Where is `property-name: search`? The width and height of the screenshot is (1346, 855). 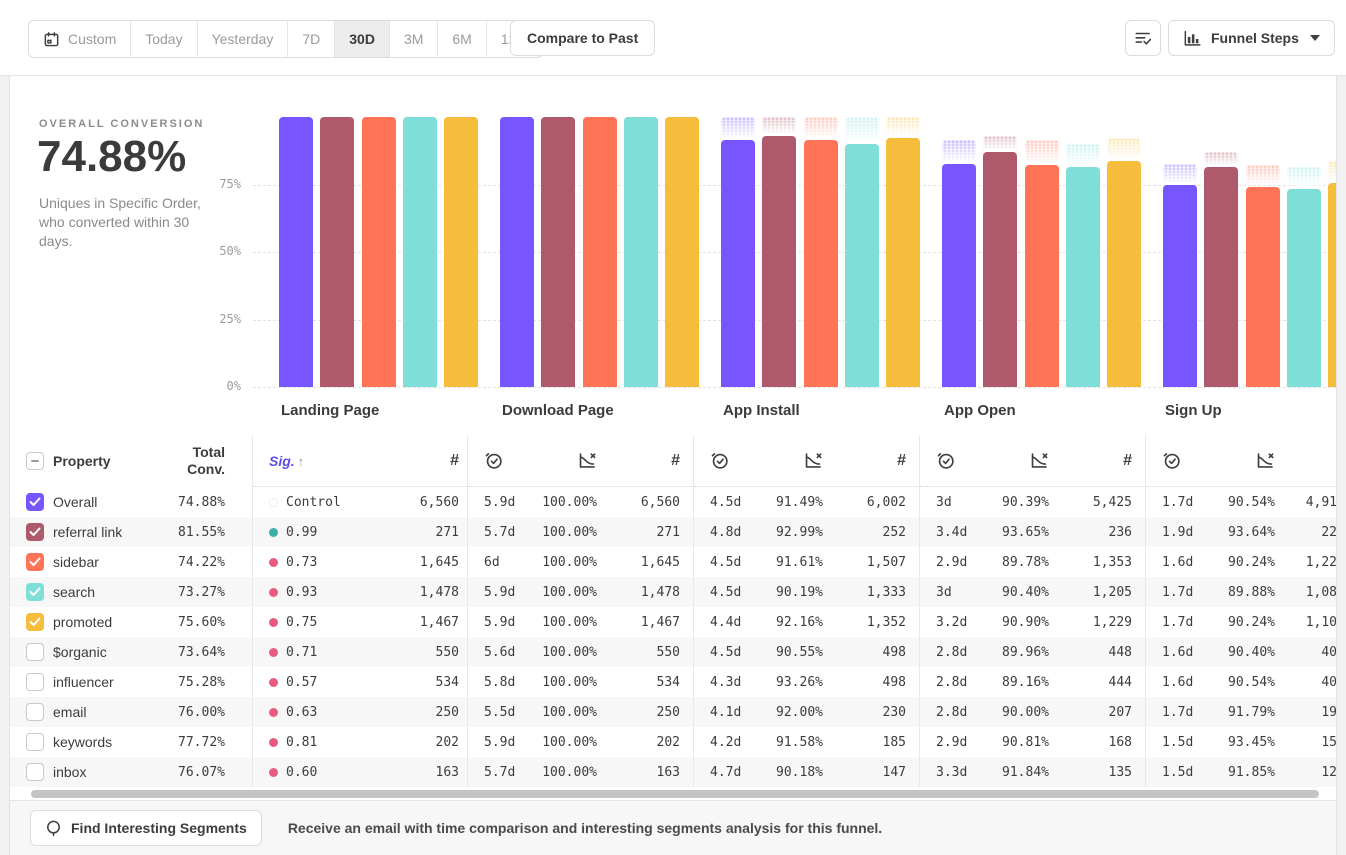 property-name: search is located at coordinates (74, 592).